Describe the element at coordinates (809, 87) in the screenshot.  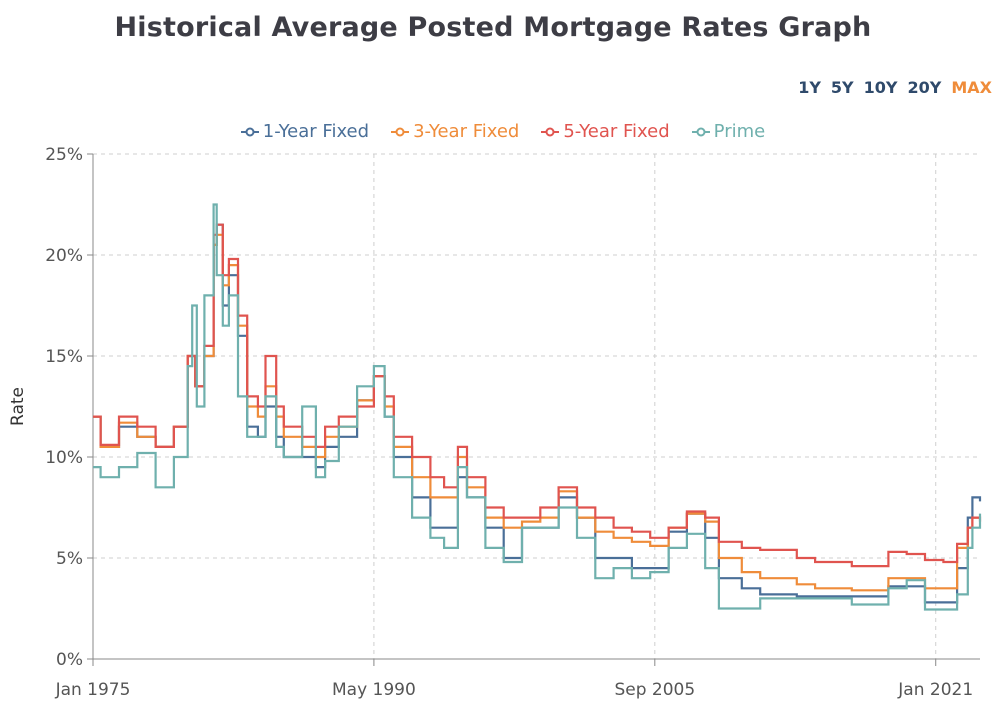
I see `range-button-1y: 1Y` at that location.